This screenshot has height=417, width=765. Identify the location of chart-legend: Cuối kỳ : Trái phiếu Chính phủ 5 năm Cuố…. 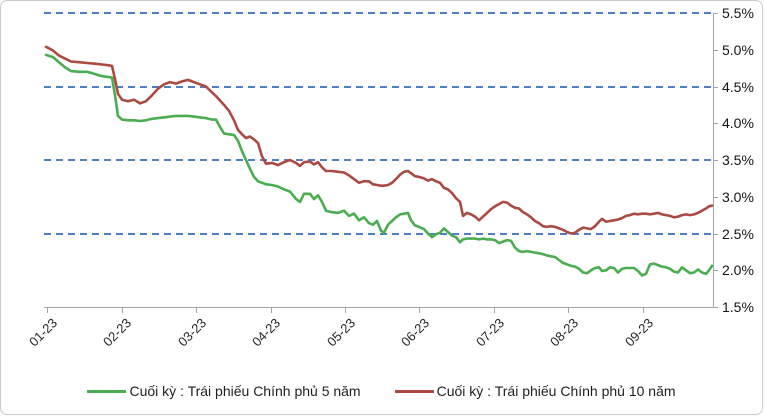
(381, 391).